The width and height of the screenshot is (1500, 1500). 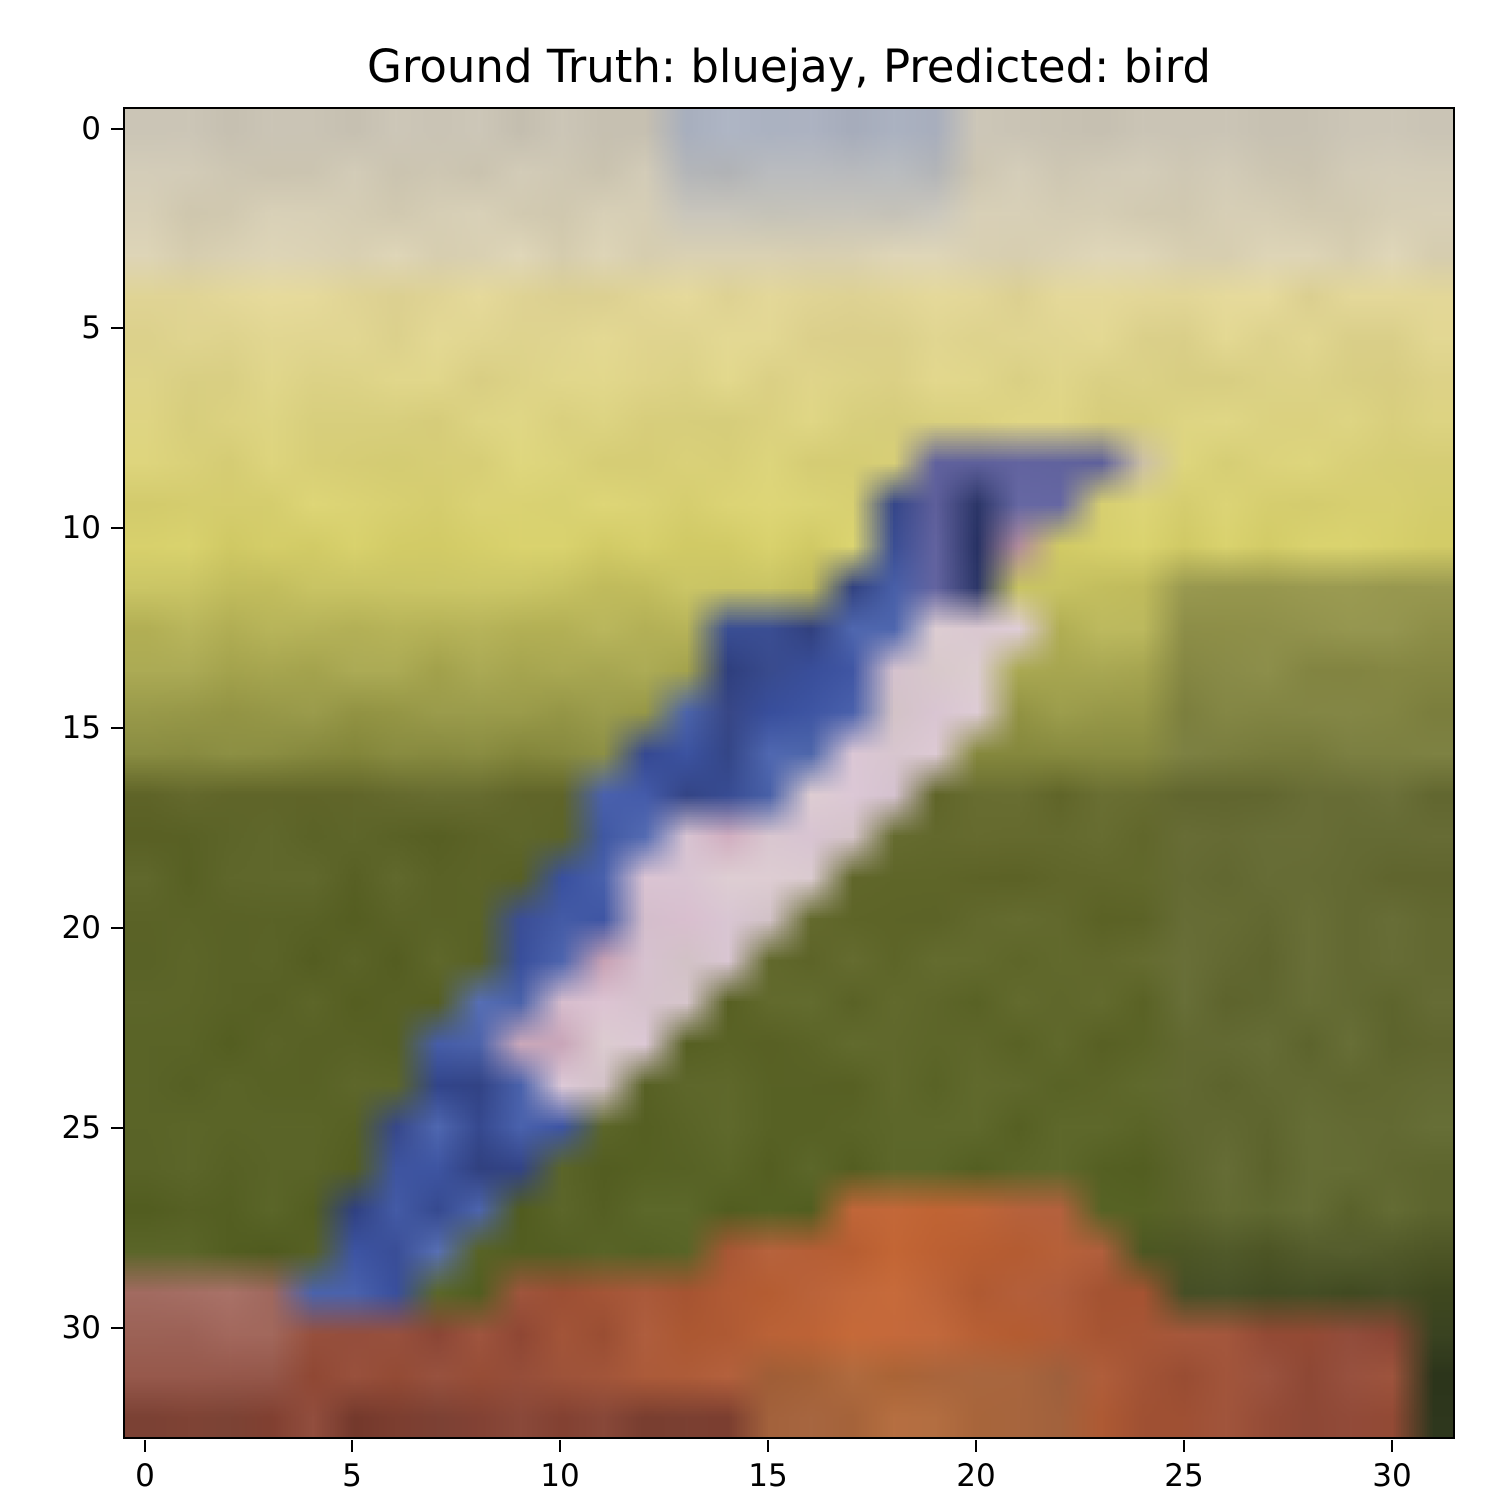 What do you see at coordinates (81, 1128) in the screenshot?
I see `y-tick-label: 25` at bounding box center [81, 1128].